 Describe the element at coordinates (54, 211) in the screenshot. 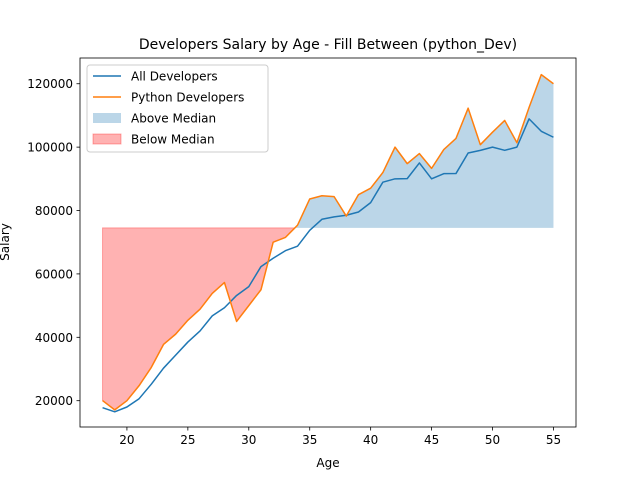

I see `y-tick-label: 80000` at that location.